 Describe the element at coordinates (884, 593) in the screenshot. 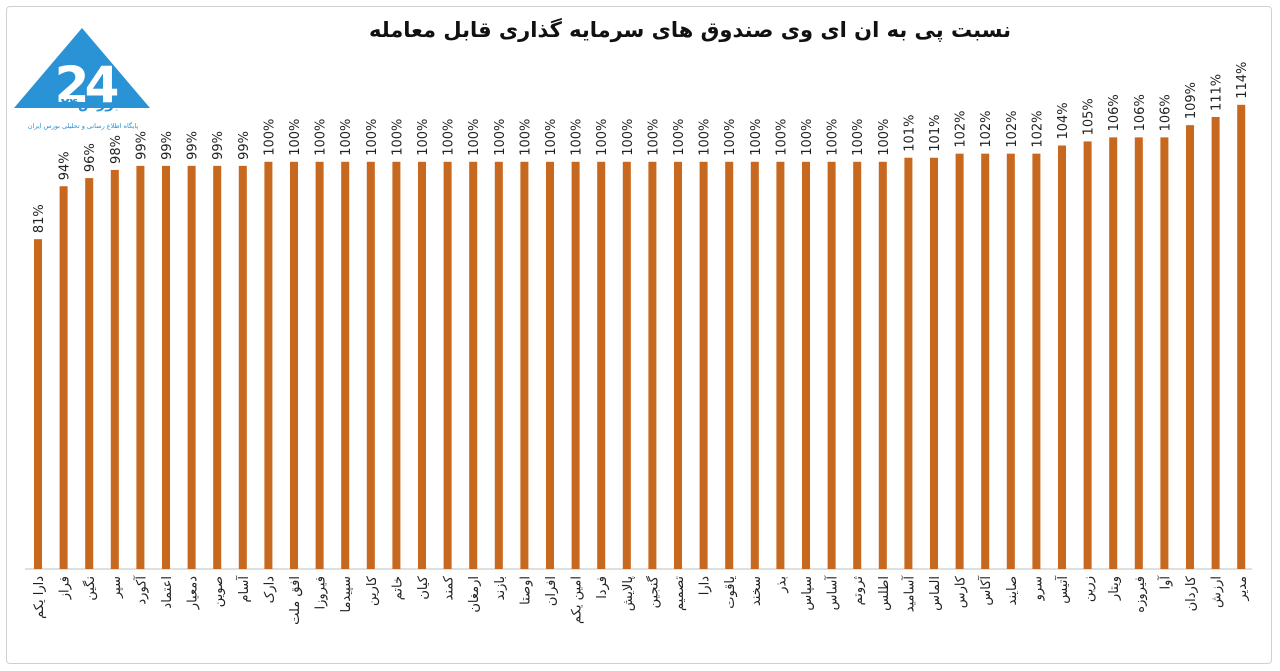

I see `category-label: اطلس` at that location.